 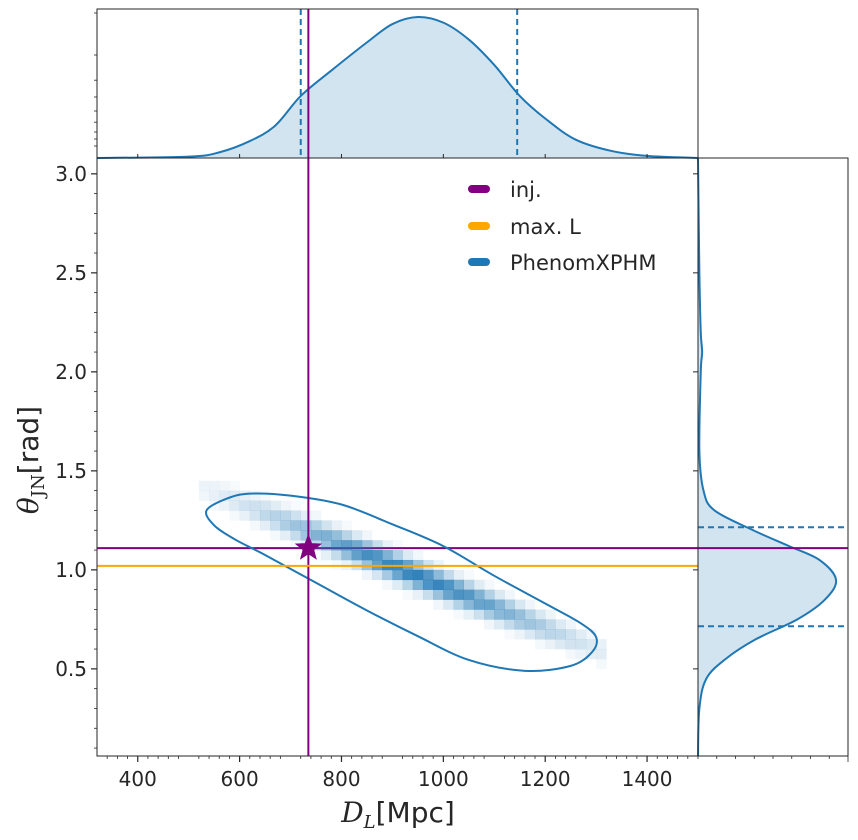 I want to click on posterior-contour, so click(x=401, y=582).